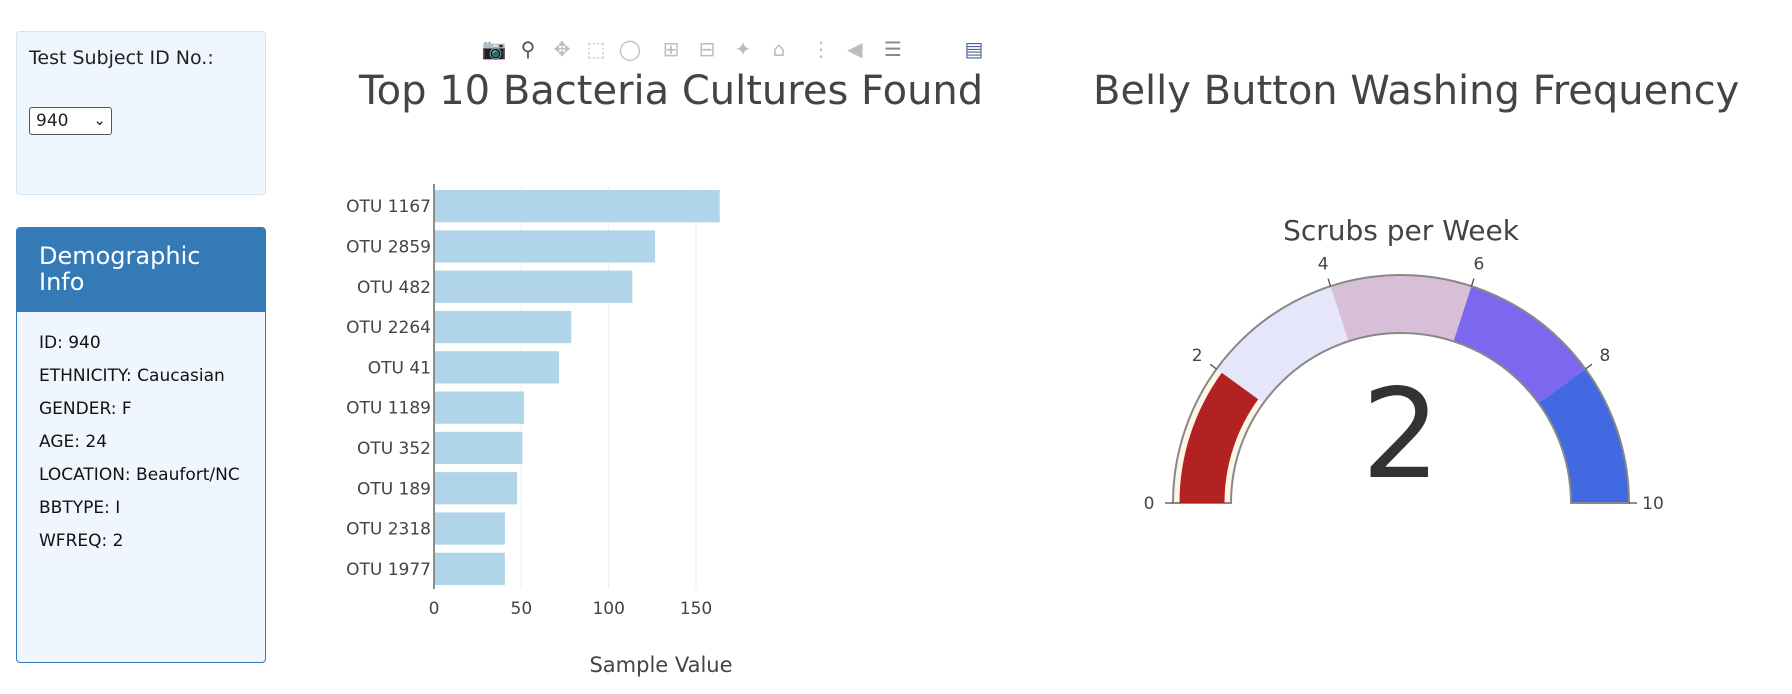  I want to click on y-tick-label: OTU 2318, so click(388, 530).